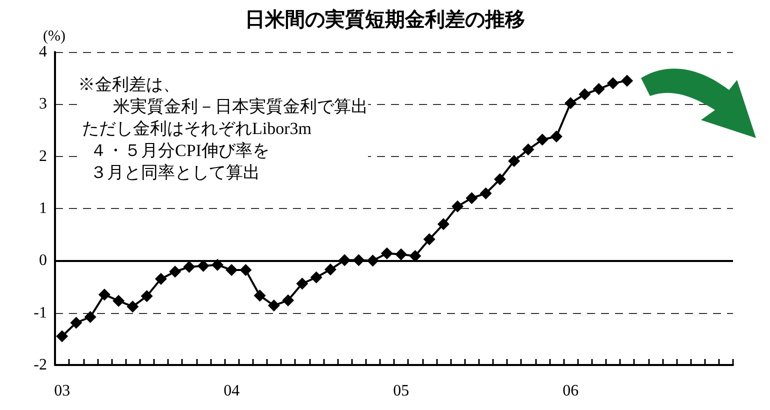 The height and width of the screenshot is (410, 770). I want to click on y-tick-label: 0, so click(43, 261).